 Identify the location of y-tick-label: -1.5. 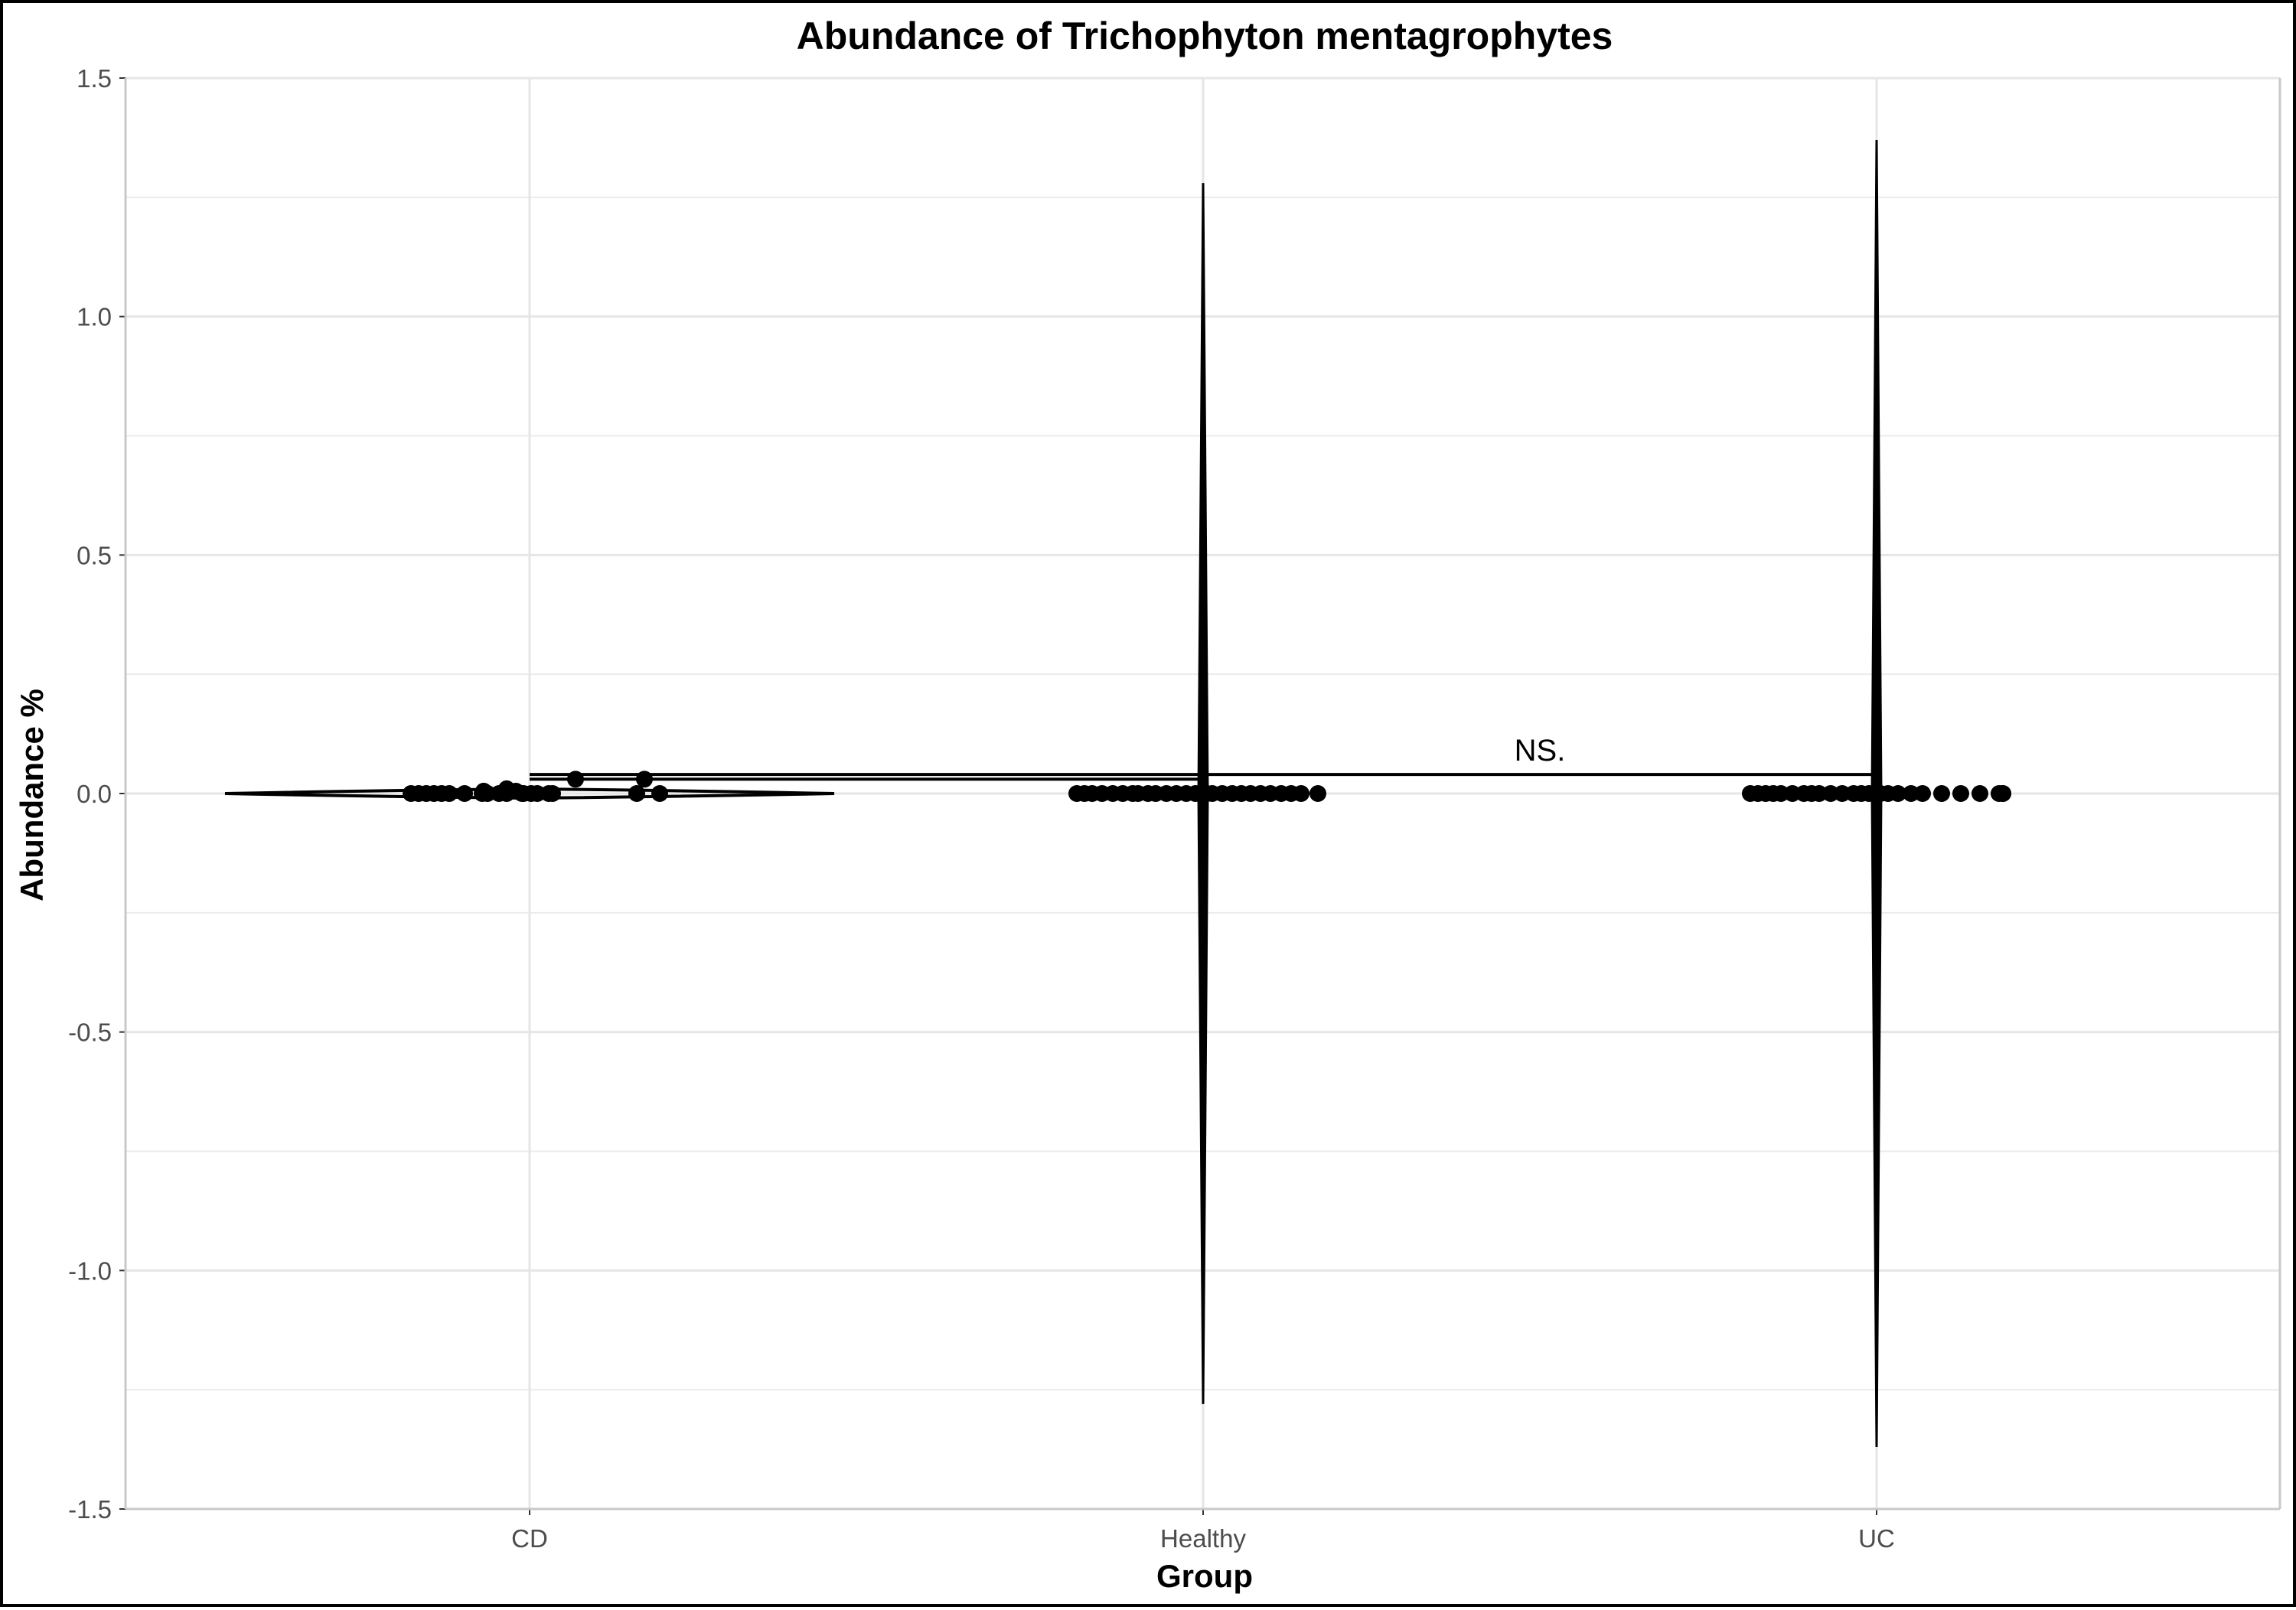
(90, 1510).